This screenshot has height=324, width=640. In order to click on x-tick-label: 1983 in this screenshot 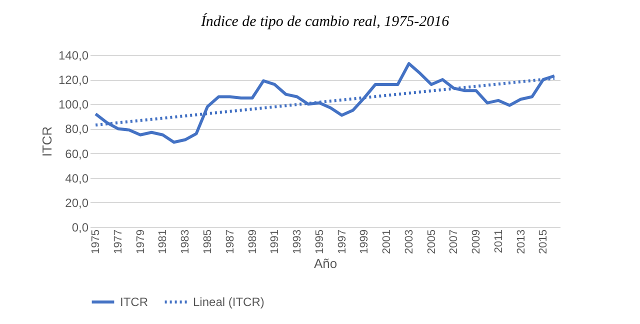, I will do `click(186, 242)`.